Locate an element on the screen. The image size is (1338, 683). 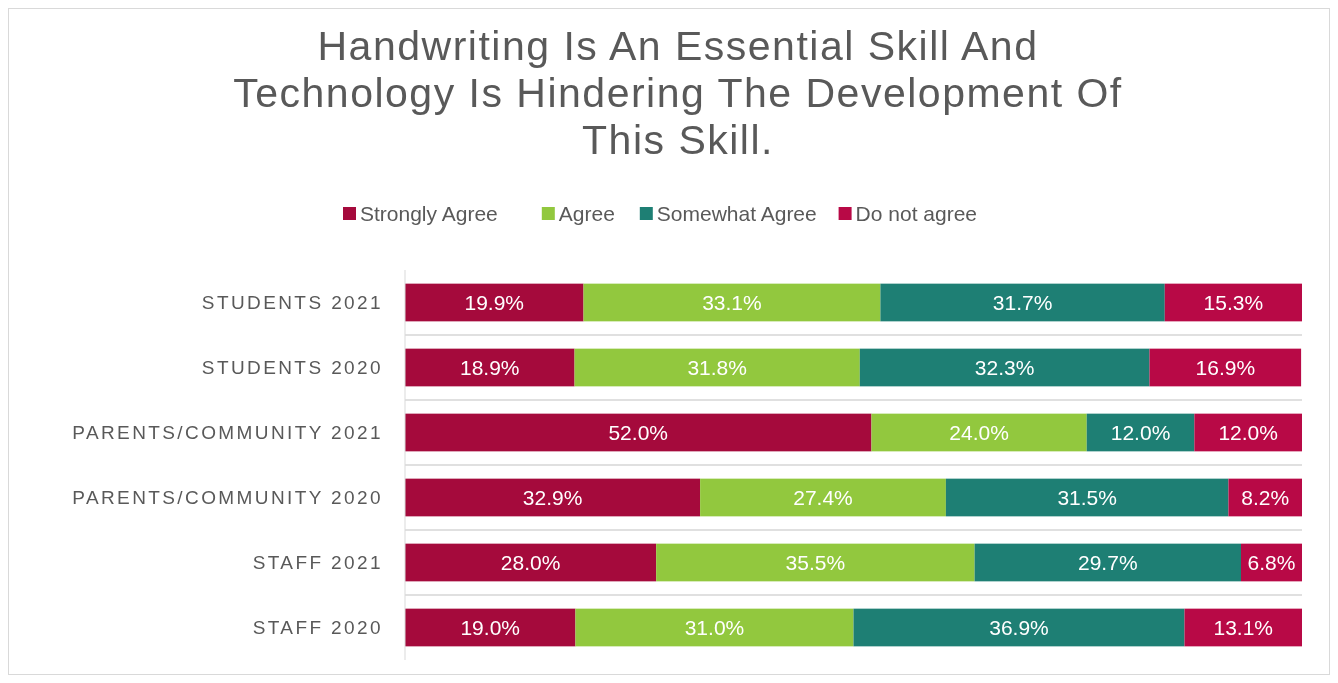
data-label: 16.9% is located at coordinates (1225, 367).